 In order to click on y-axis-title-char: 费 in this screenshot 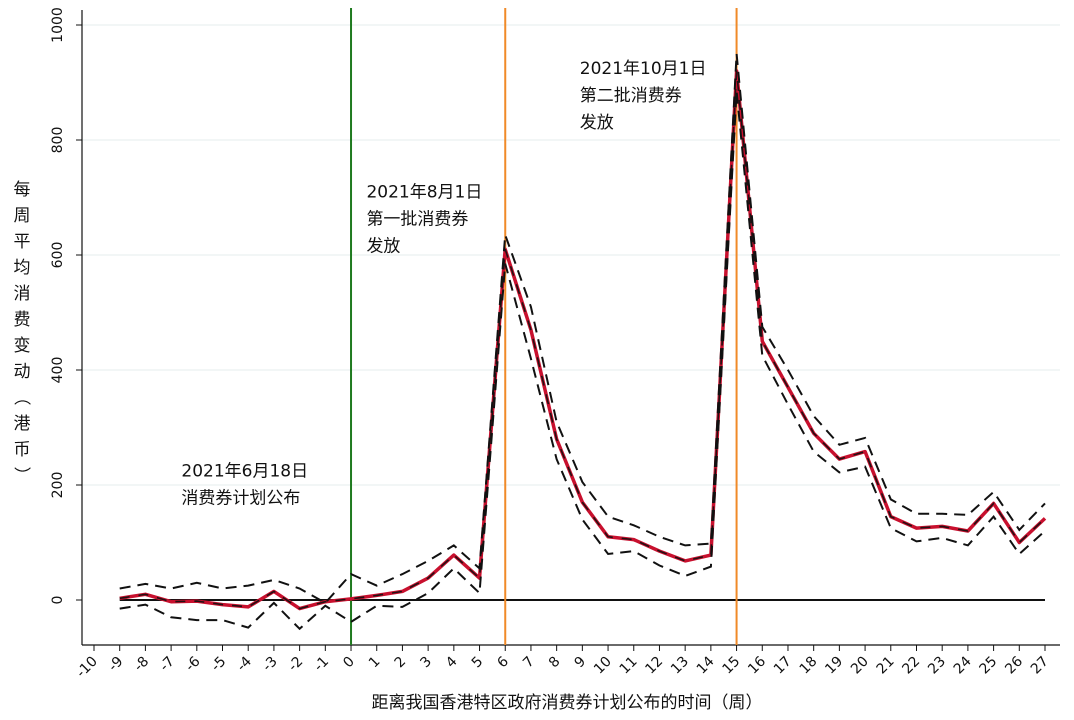, I will do `click(22, 320)`.